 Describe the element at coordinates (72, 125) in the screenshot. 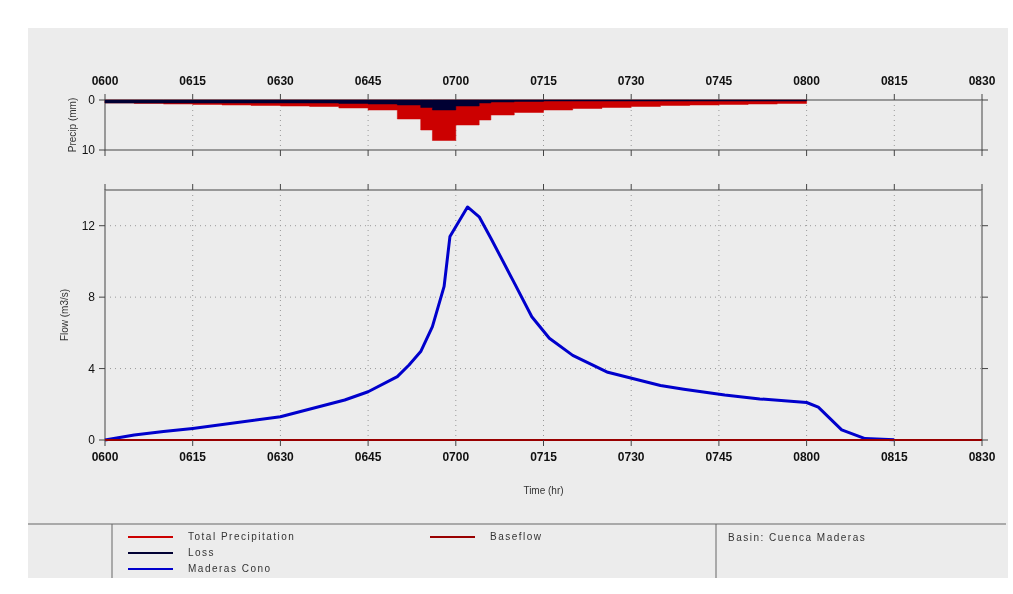

I see `y-axis-title: Precip (mm)` at that location.